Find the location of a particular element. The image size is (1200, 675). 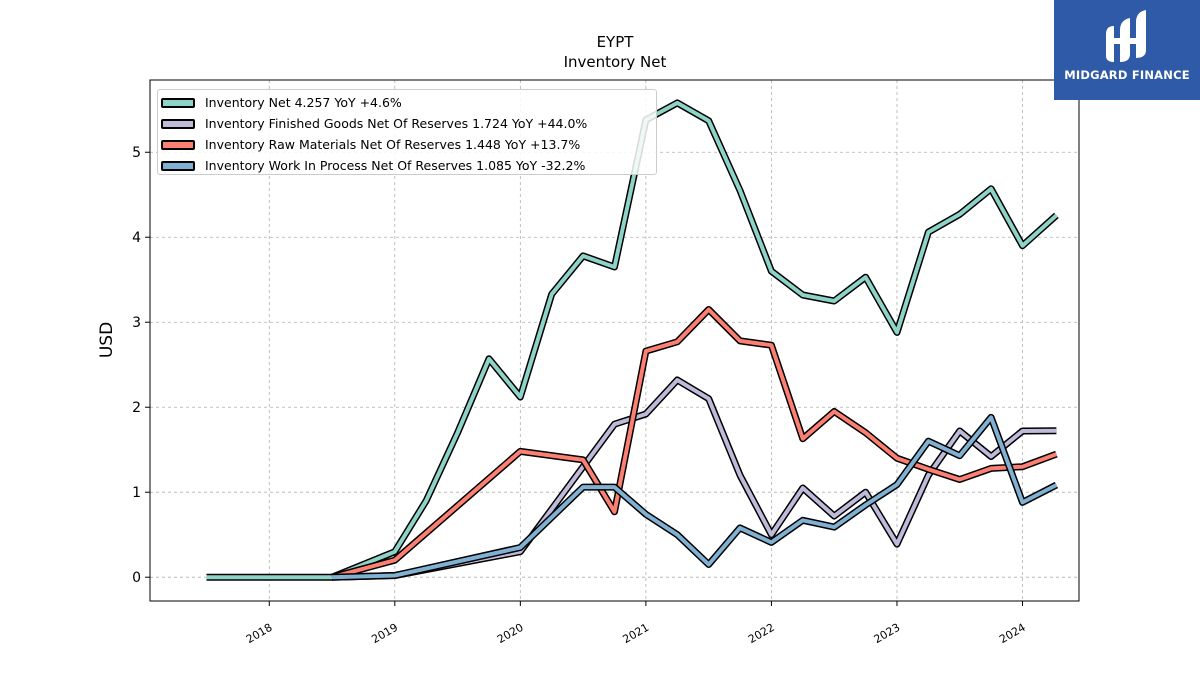

y-tick-label: 3 is located at coordinates (136, 323).